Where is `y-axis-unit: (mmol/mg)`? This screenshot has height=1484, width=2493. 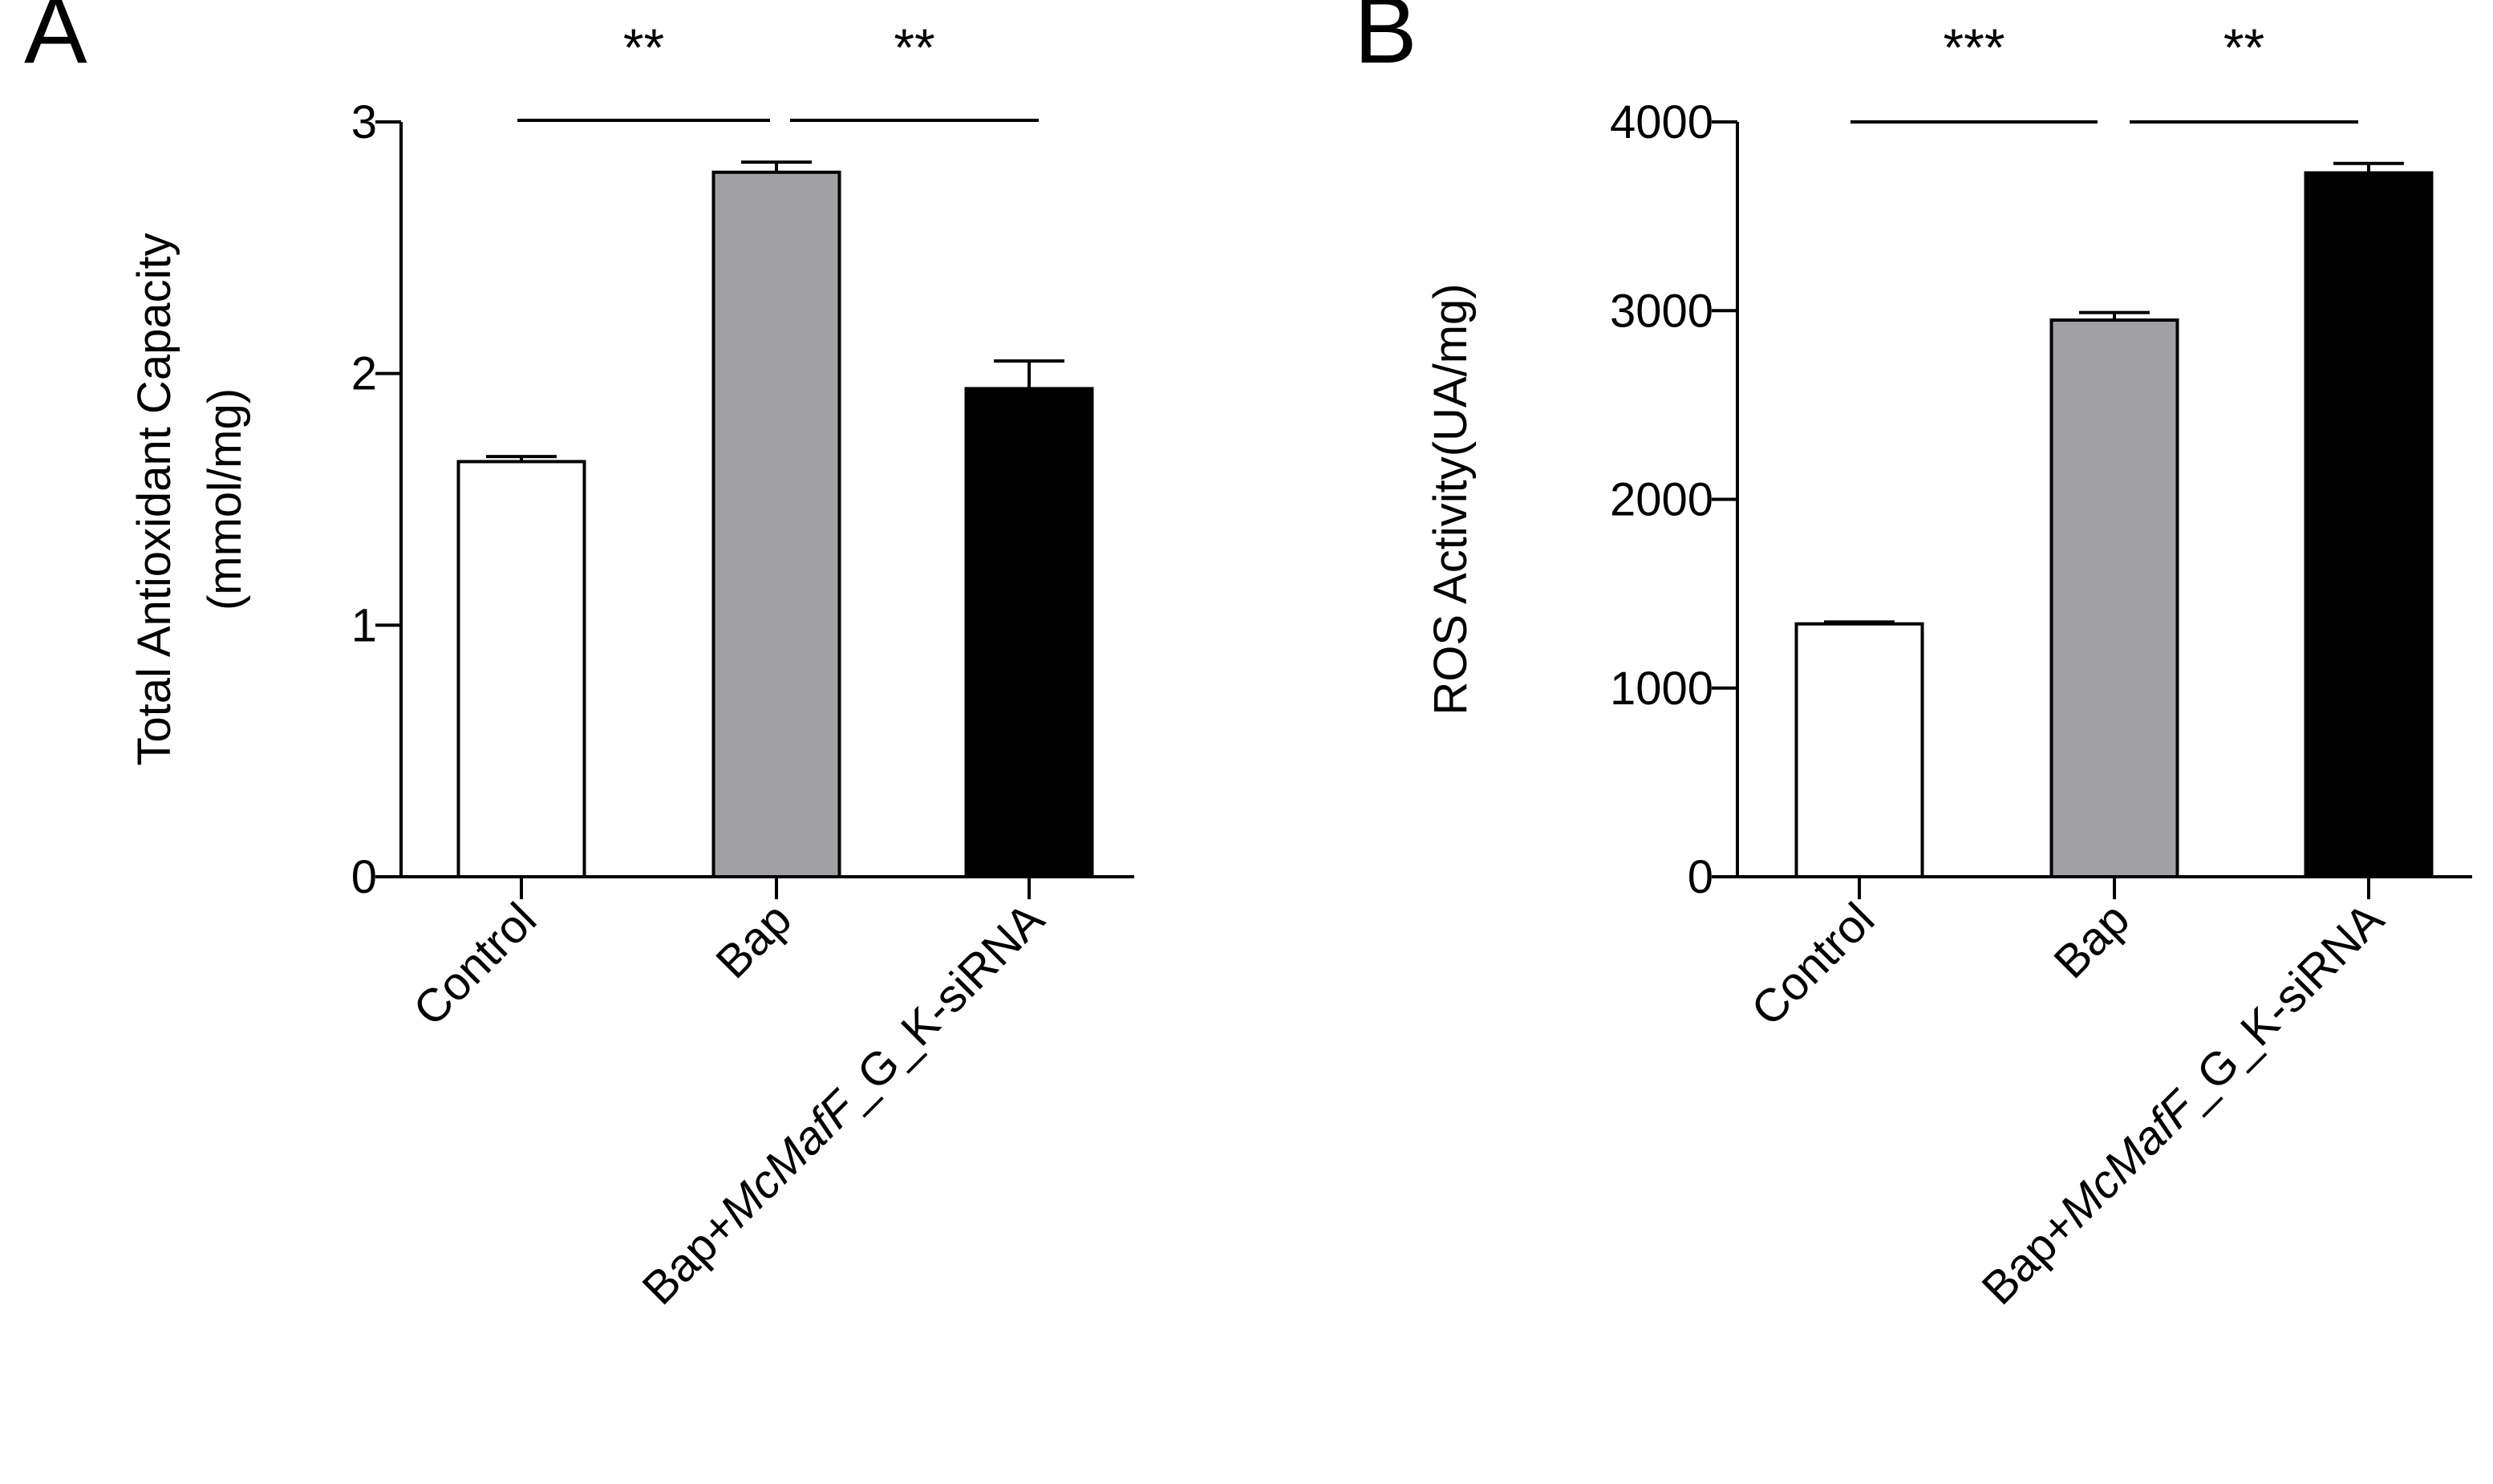 y-axis-unit: (mmol/mg) is located at coordinates (225, 499).